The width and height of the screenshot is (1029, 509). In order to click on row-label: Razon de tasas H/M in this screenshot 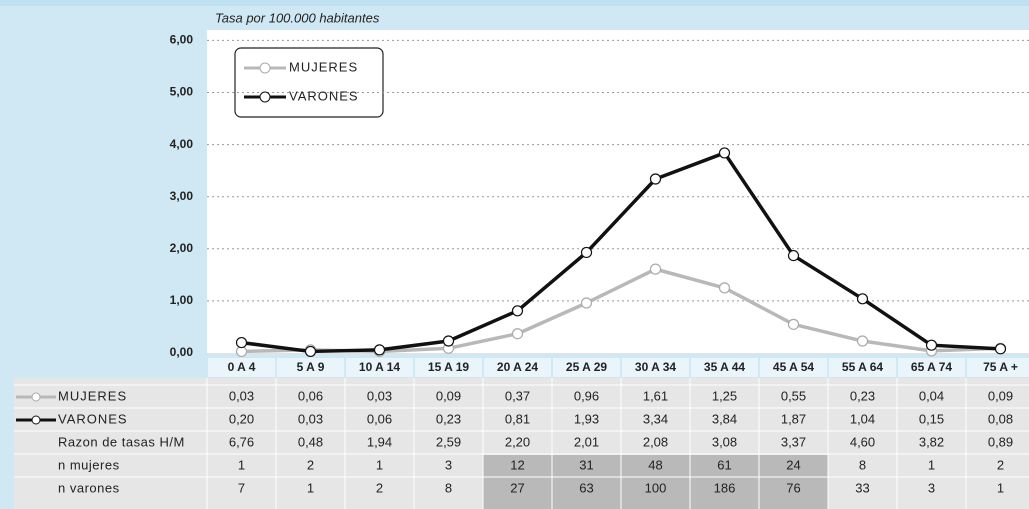, I will do `click(121, 441)`.